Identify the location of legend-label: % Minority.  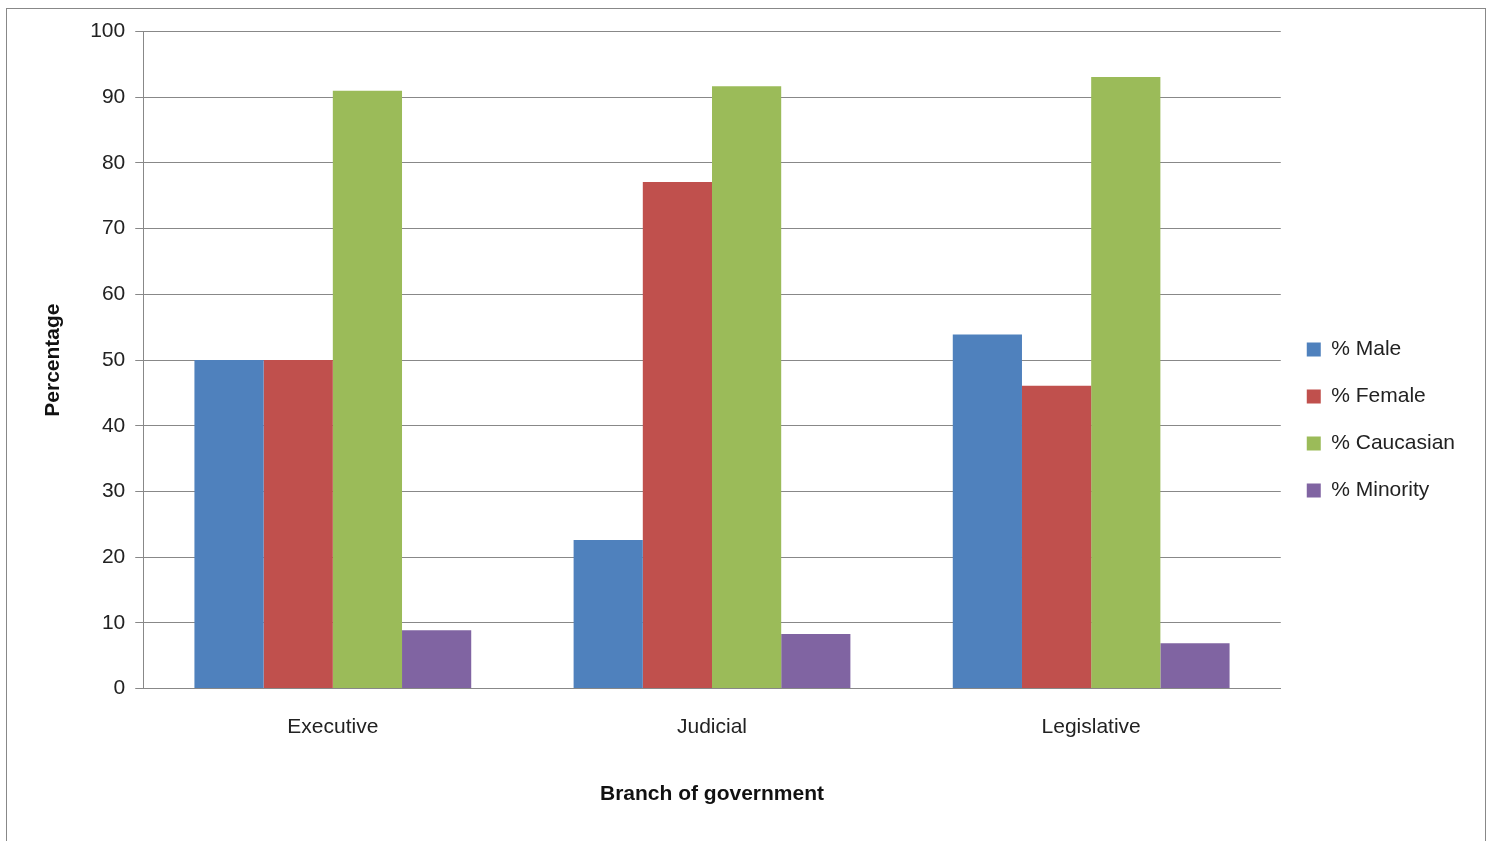
(1380, 489).